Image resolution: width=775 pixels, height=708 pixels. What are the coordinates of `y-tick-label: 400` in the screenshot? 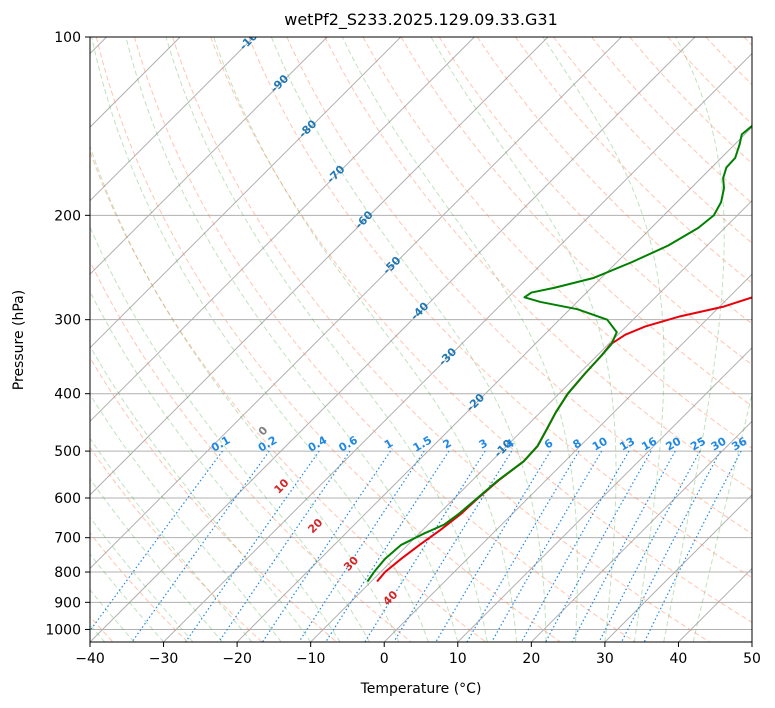 It's located at (67, 395).